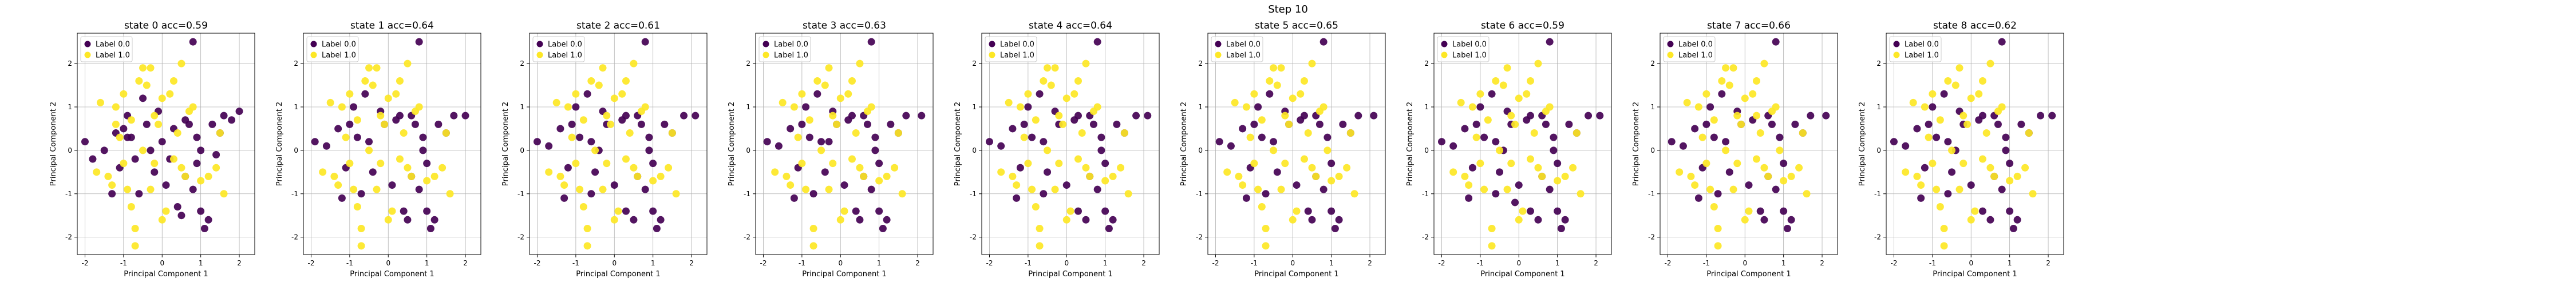 This screenshot has width=2576, height=286. I want to click on y-tick-label: -2, so click(68, 237).